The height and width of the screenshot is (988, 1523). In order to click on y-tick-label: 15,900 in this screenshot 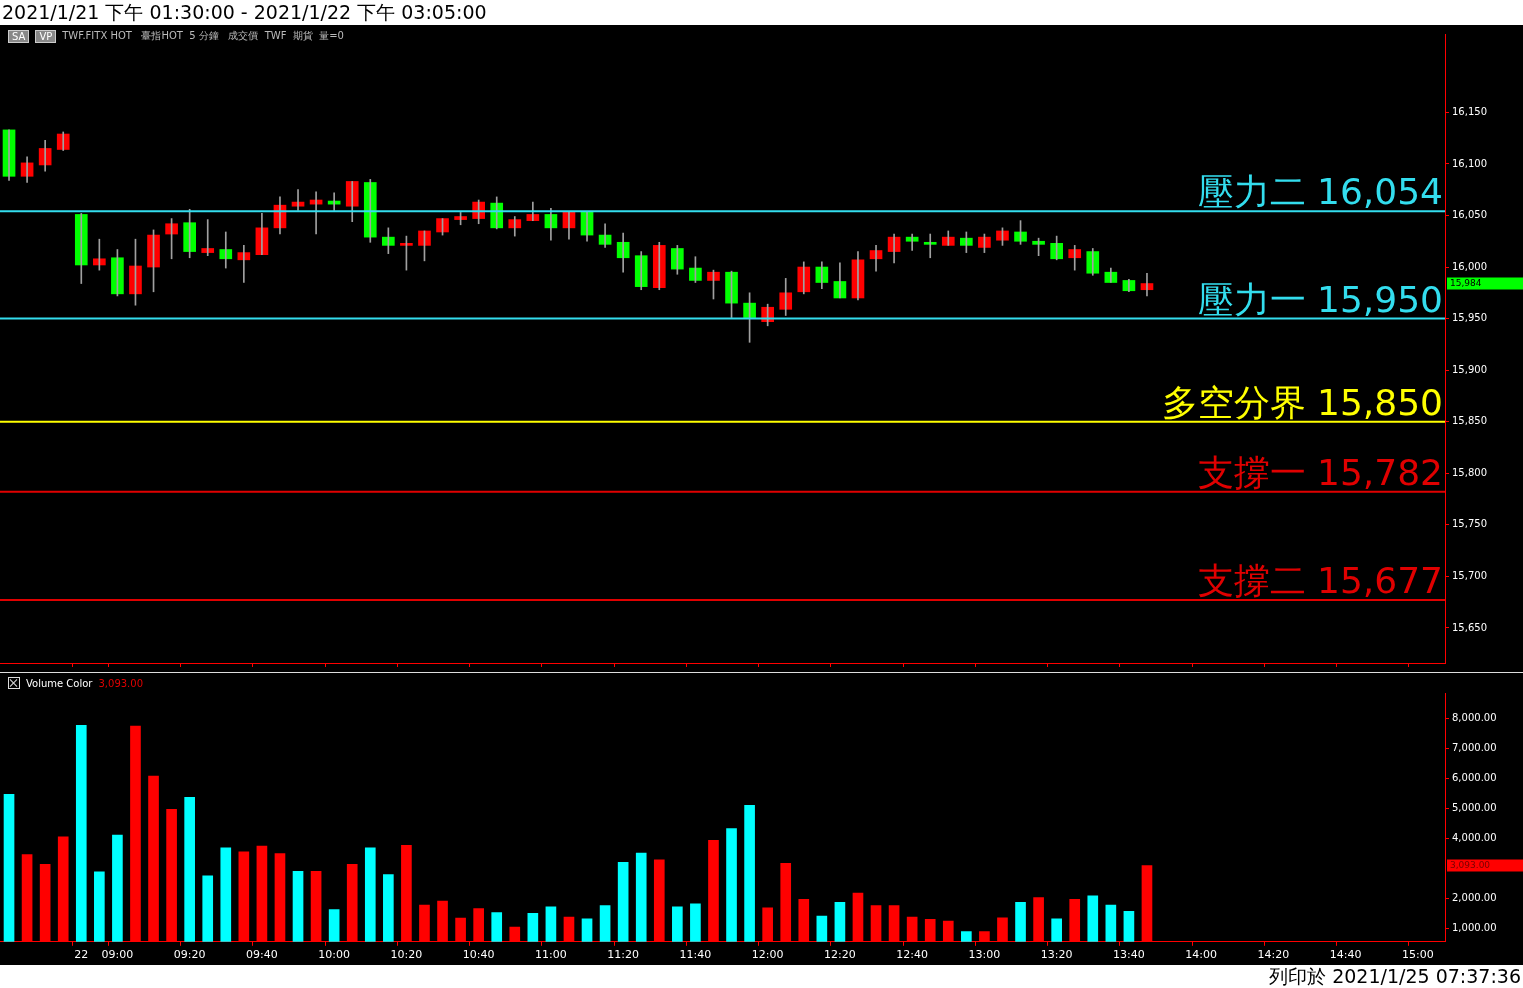, I will do `click(1469, 369)`.